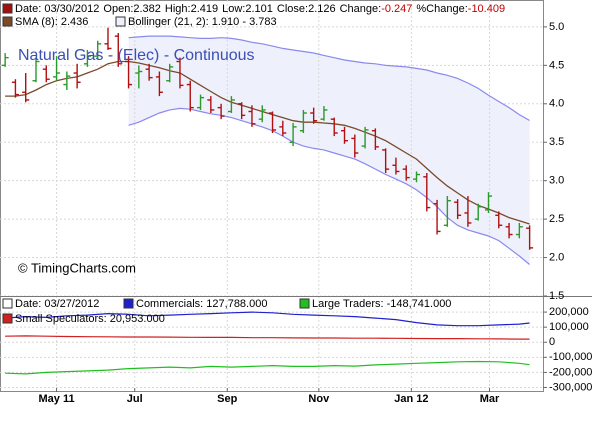 The height and width of the screenshot is (424, 592). What do you see at coordinates (556, 65) in the screenshot?
I see `y-tick-label: 4.5` at bounding box center [556, 65].